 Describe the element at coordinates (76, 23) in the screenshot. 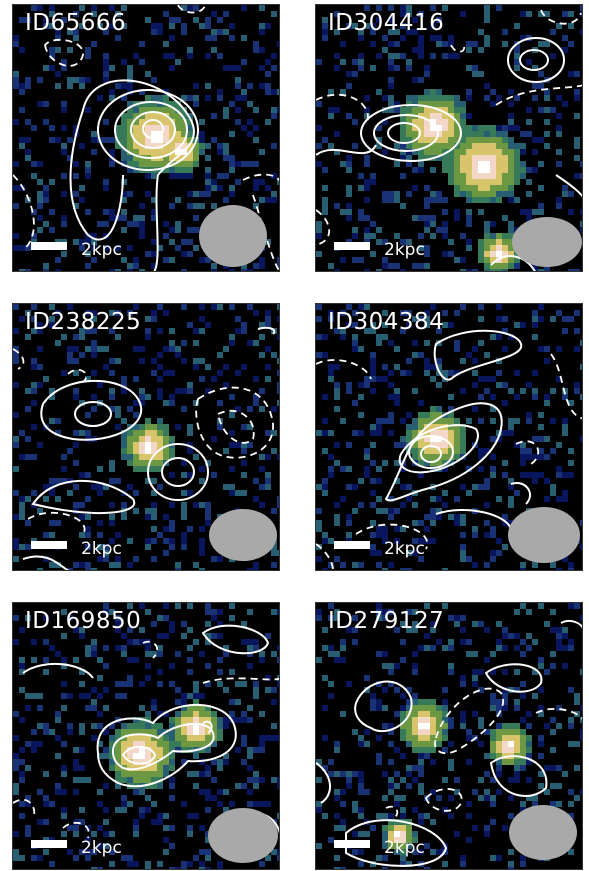

I see `panel-id-label: ID65666` at that location.